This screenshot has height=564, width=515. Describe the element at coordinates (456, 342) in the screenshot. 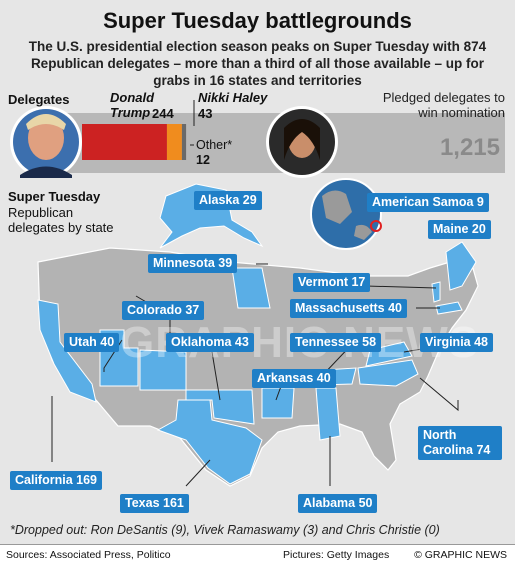

I see `label-virginia: Virginia 48` at that location.